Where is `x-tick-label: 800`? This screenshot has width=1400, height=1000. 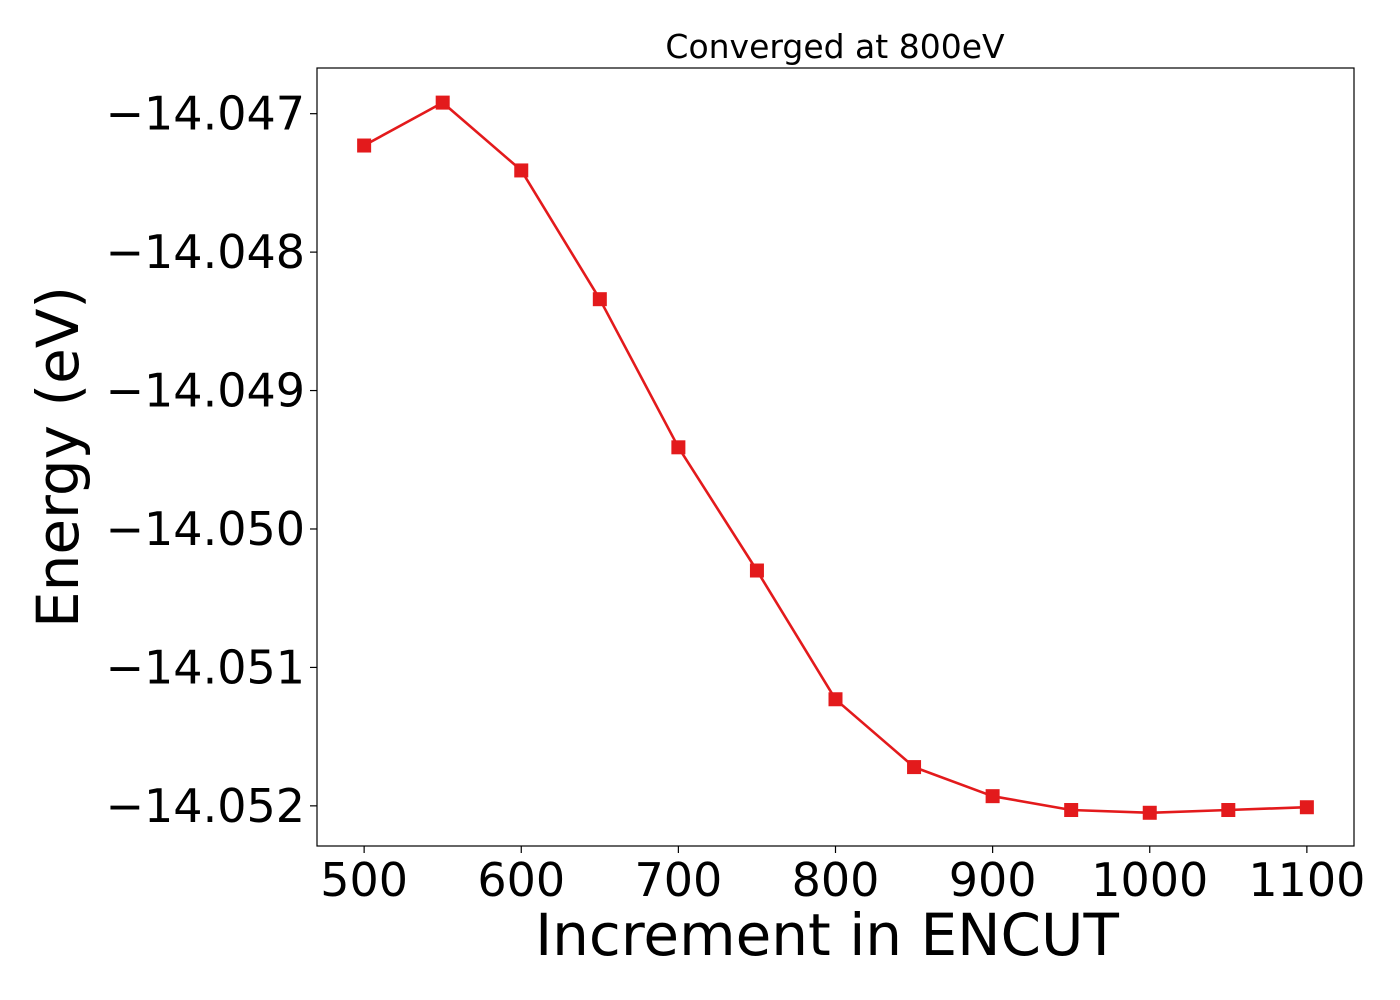 x-tick-label: 800 is located at coordinates (836, 880).